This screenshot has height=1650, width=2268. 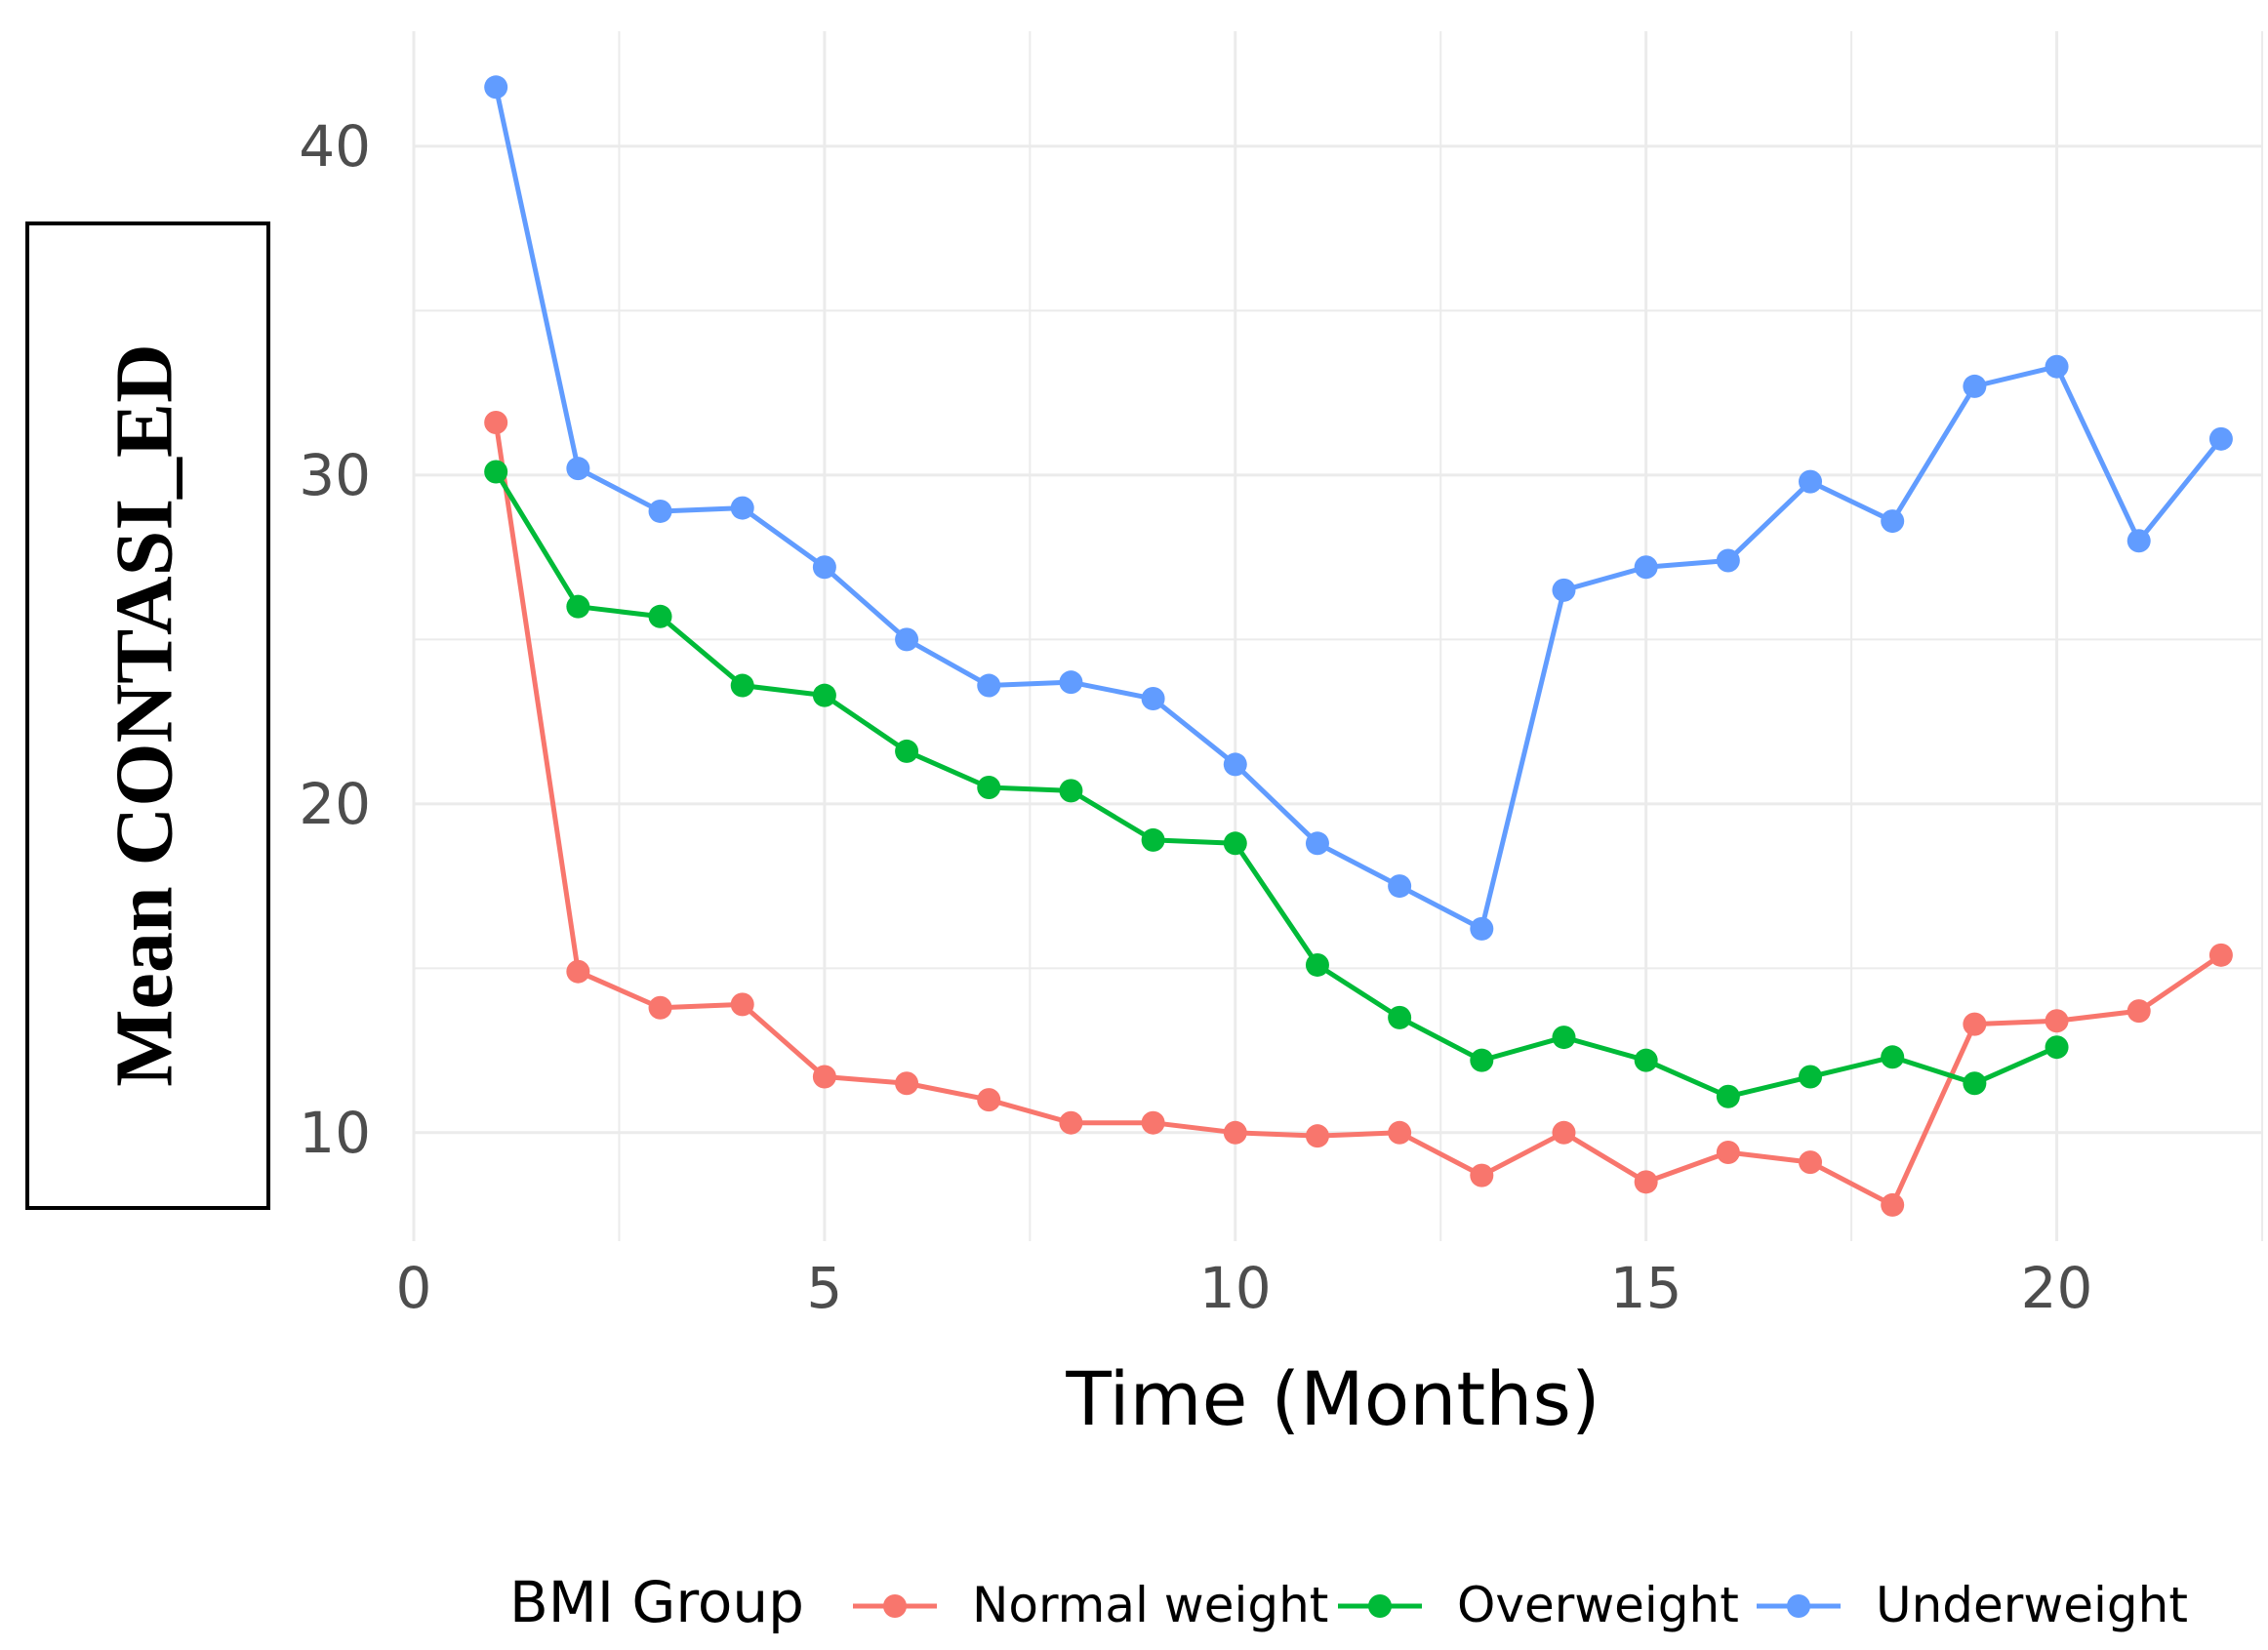 I want to click on y-axis-title-box: Mean CONTASI_ED, so click(x=148, y=715).